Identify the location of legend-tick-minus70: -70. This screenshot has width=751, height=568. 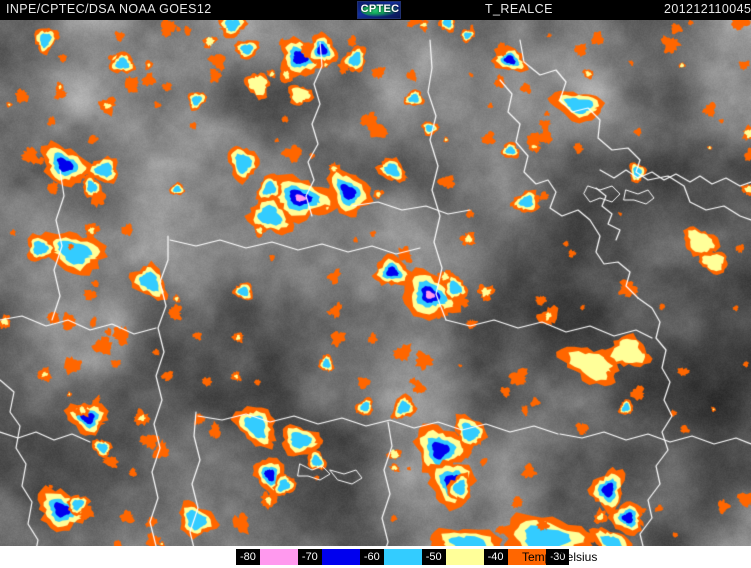
(309, 557).